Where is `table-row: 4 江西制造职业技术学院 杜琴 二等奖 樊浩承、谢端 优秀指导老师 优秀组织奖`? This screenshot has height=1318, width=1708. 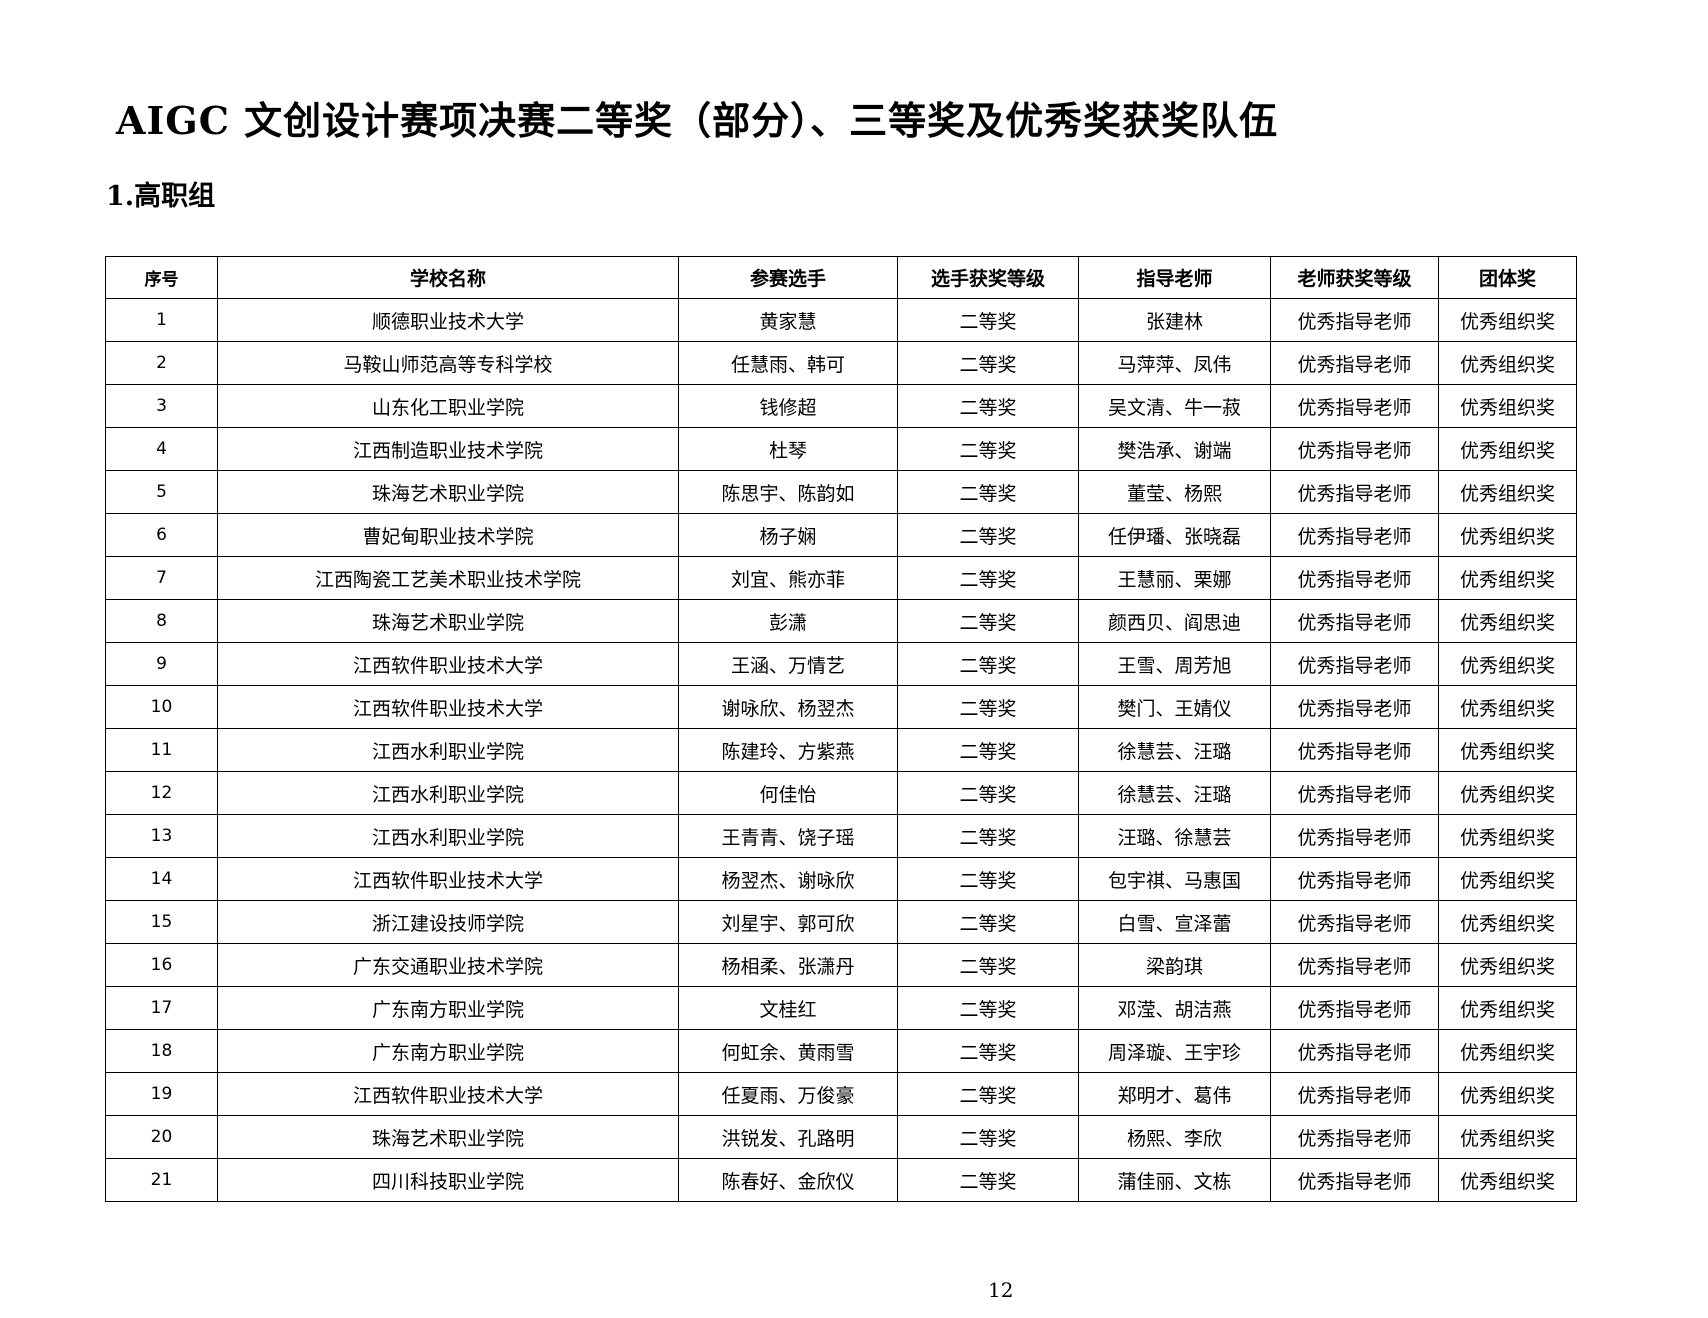
table-row: 4 江西制造职业技术学院 杜琴 二等奖 樊浩承、谢端 优秀指导老师 优秀组织奖 is located at coordinates (841, 449).